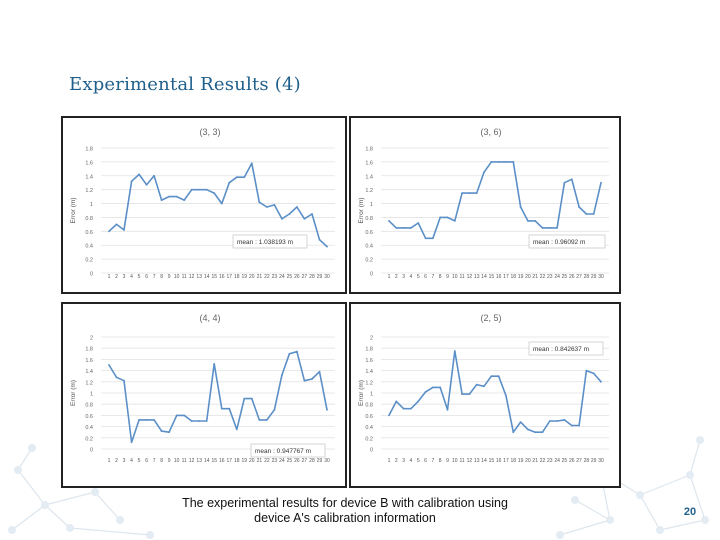 The height and width of the screenshot is (540, 720). Describe the element at coordinates (177, 277) in the screenshot. I see `x-tick-label: 10` at that location.